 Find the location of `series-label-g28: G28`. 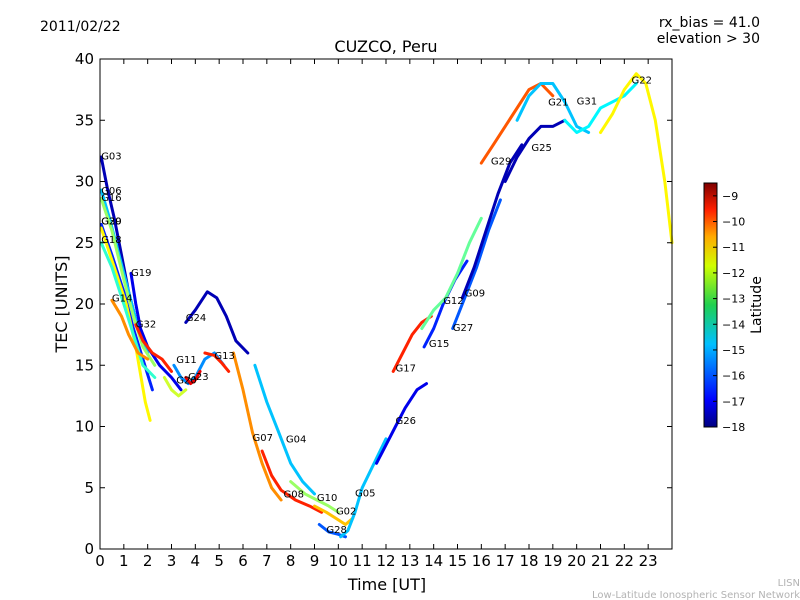

series-label-g28: G28 is located at coordinates (336, 530).